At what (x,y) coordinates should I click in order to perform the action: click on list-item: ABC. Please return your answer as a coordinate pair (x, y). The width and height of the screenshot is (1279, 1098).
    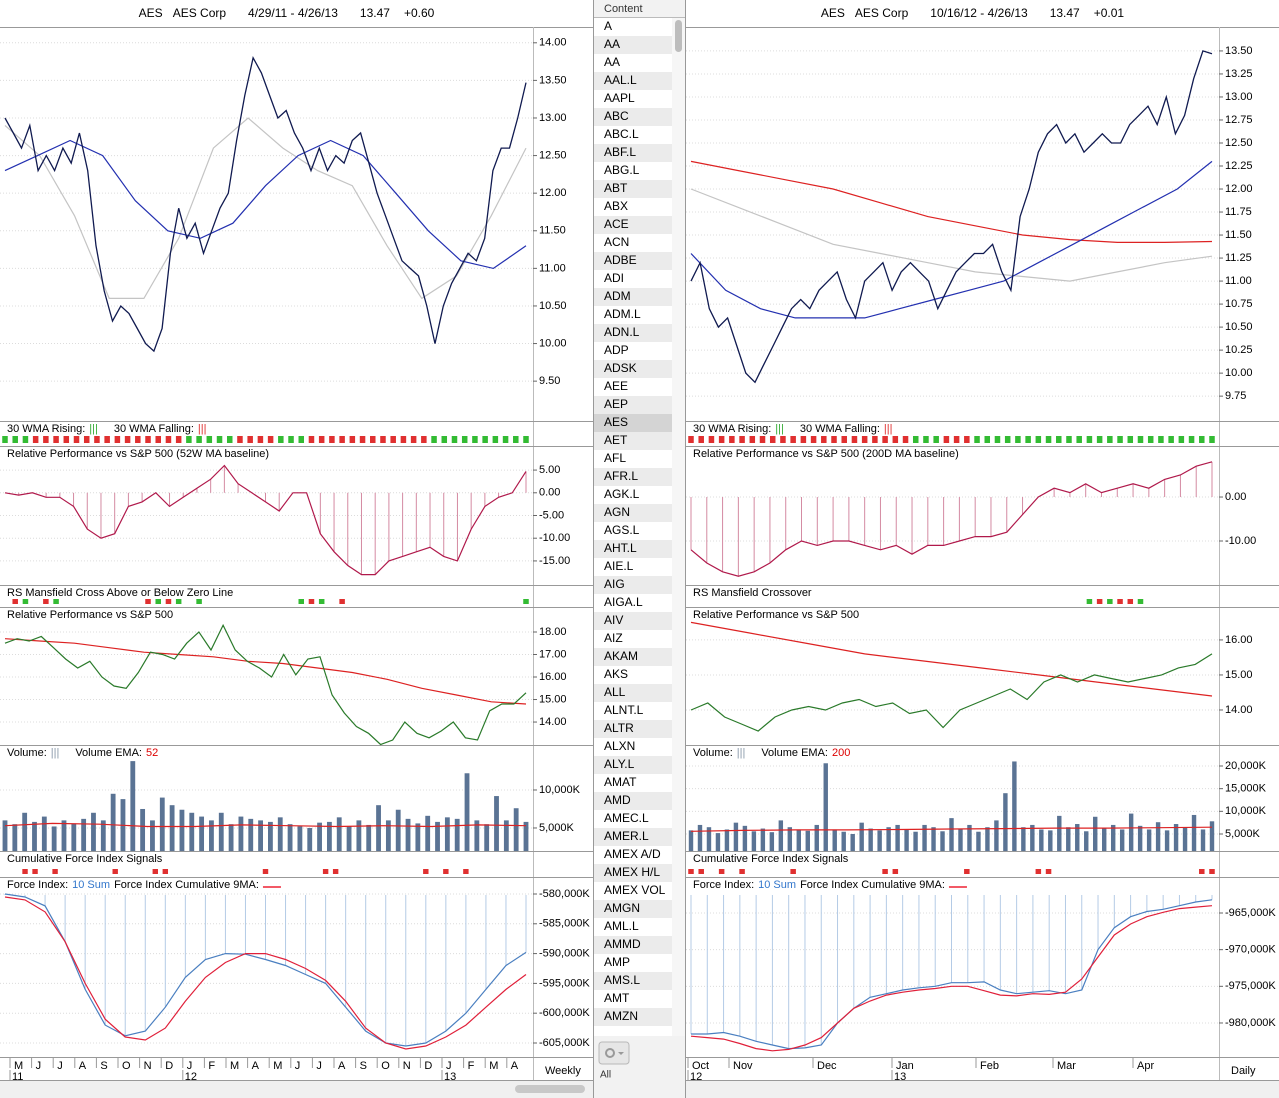
    Looking at the image, I should click on (616, 116).